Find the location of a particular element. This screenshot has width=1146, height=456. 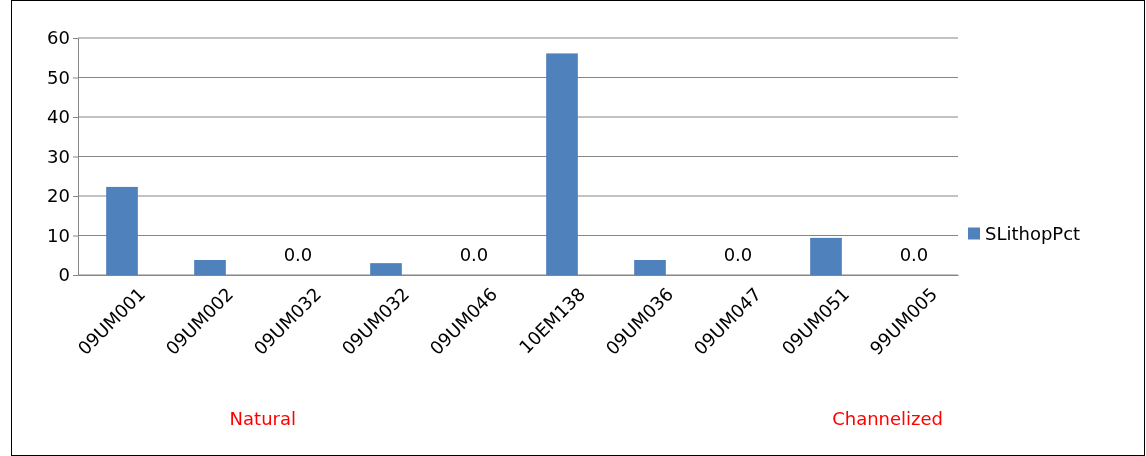

y-tick-label: 0 is located at coordinates (64, 275).